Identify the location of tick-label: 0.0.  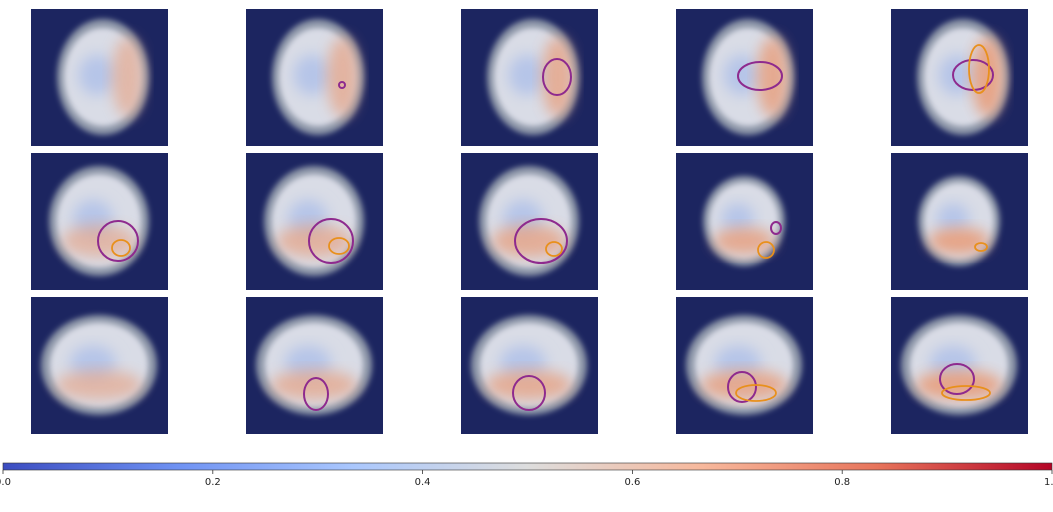
(5, 482).